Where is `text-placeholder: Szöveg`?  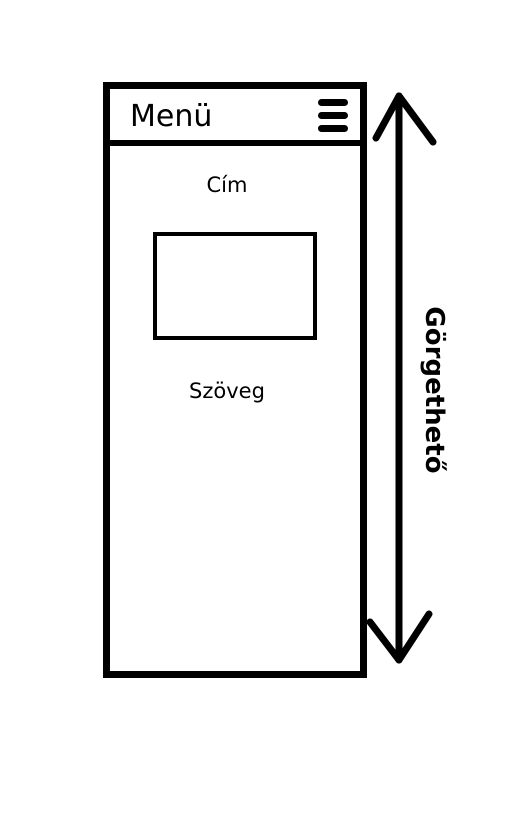 text-placeholder: Szöveg is located at coordinates (227, 391).